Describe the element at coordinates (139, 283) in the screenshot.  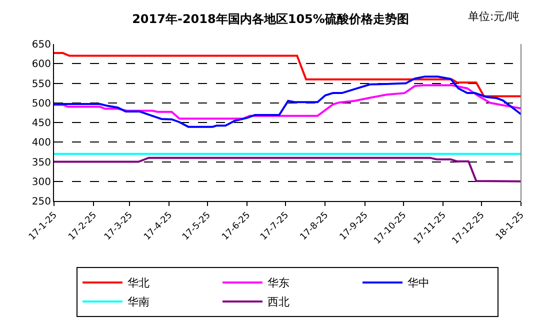
I see `legend-label: 华北` at that location.